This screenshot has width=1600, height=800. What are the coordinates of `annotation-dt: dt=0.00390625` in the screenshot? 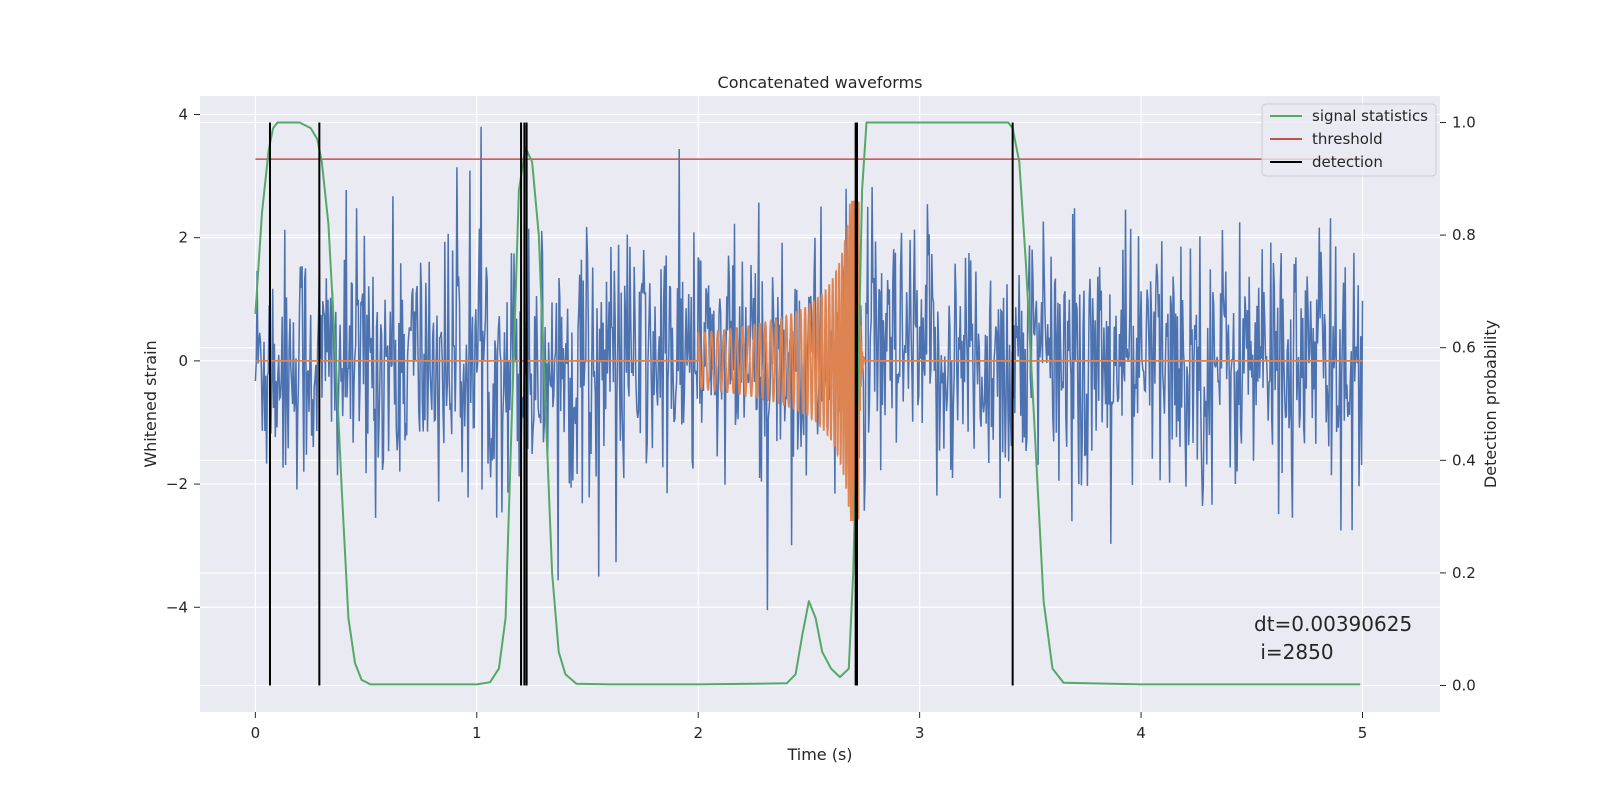 It's located at (1333, 624).